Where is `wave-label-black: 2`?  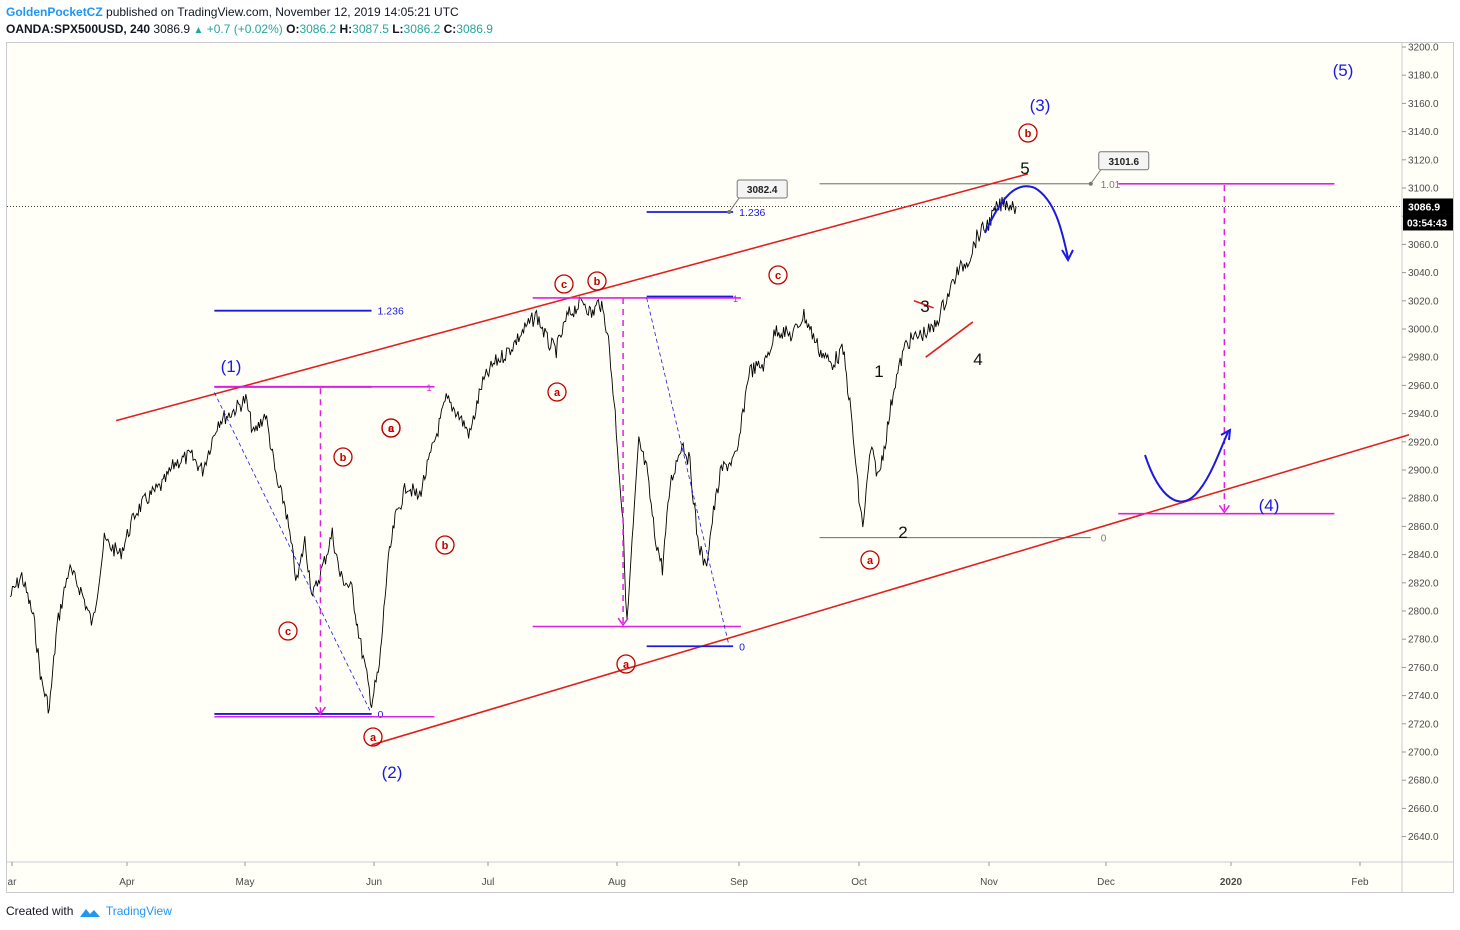 wave-label-black: 2 is located at coordinates (902, 532).